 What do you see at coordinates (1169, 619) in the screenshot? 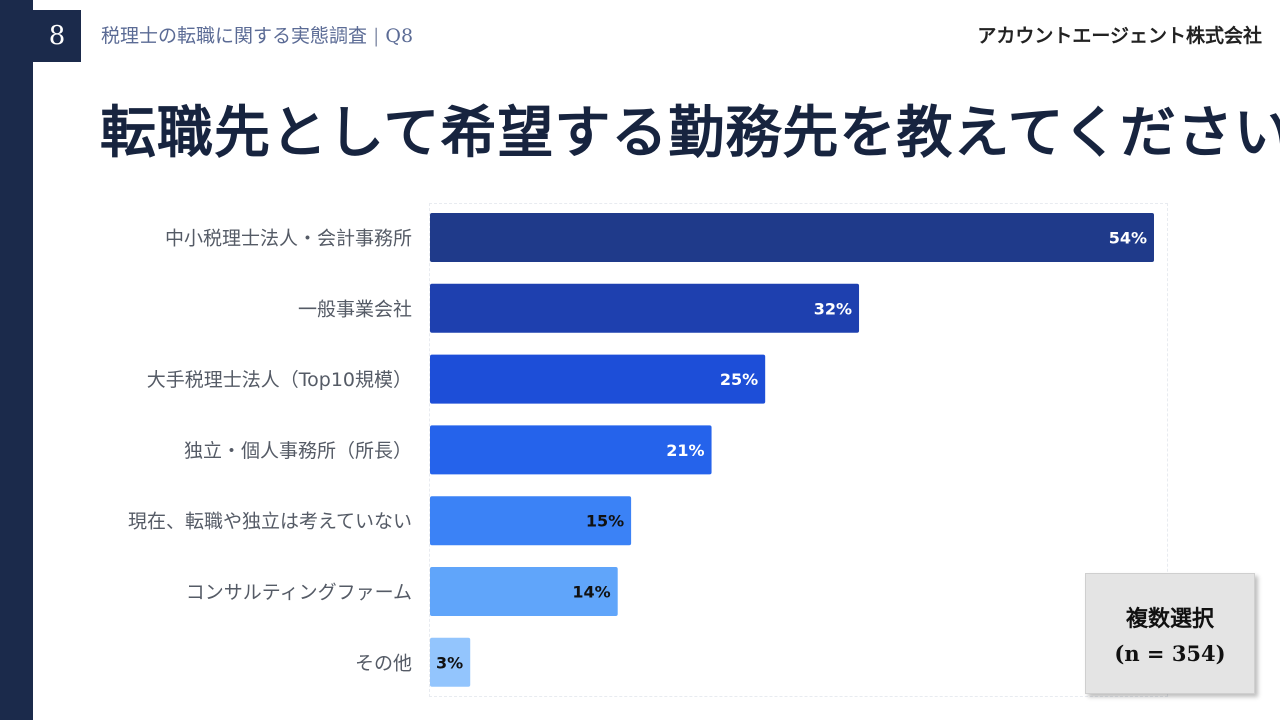
I see `note-multiple-choice: 複数選択` at bounding box center [1169, 619].